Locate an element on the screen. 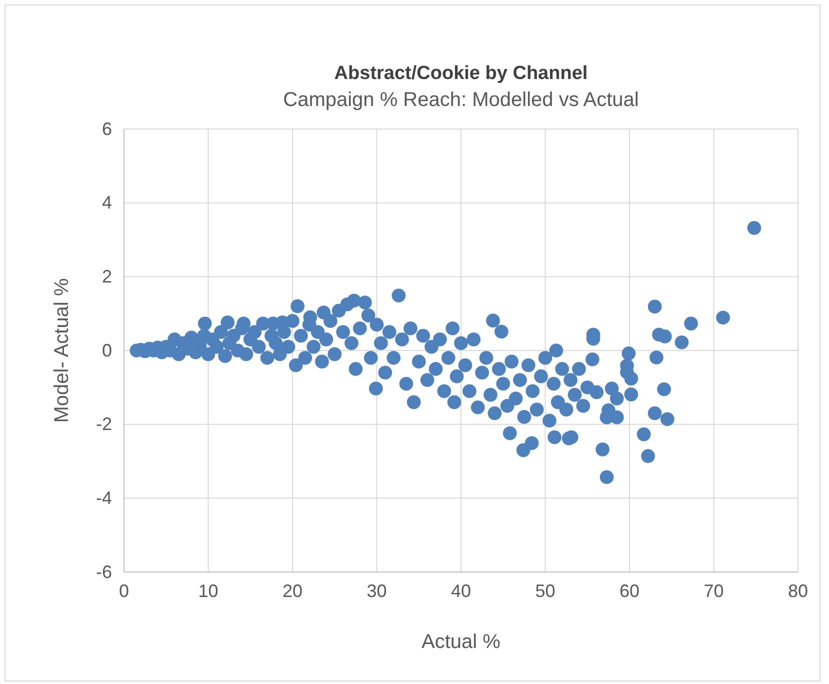  x-tick-label: 50 is located at coordinates (545, 590).